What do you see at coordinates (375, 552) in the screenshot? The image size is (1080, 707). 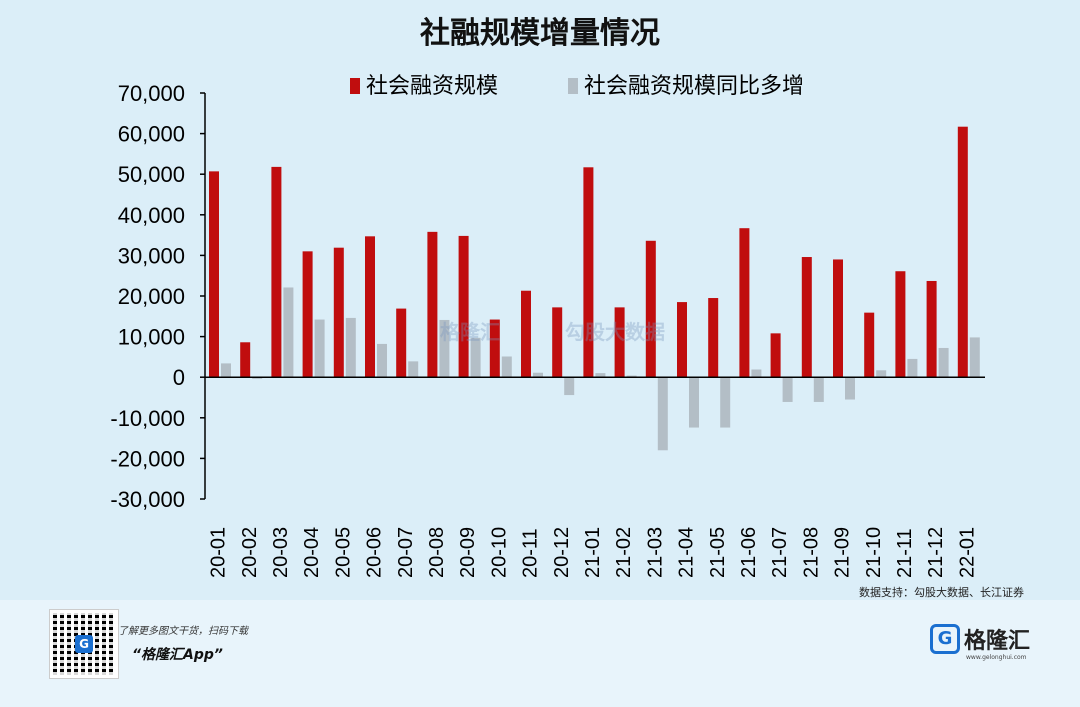 I see `x-tick-label: 20-06` at bounding box center [375, 552].